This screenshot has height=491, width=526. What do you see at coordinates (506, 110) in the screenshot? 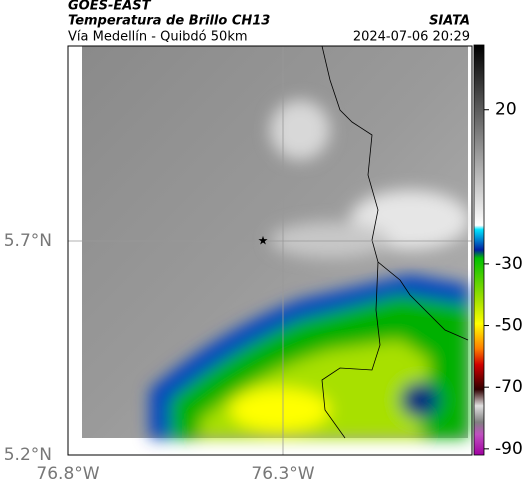
I see `colorbar-tick-label: 20` at bounding box center [506, 110].